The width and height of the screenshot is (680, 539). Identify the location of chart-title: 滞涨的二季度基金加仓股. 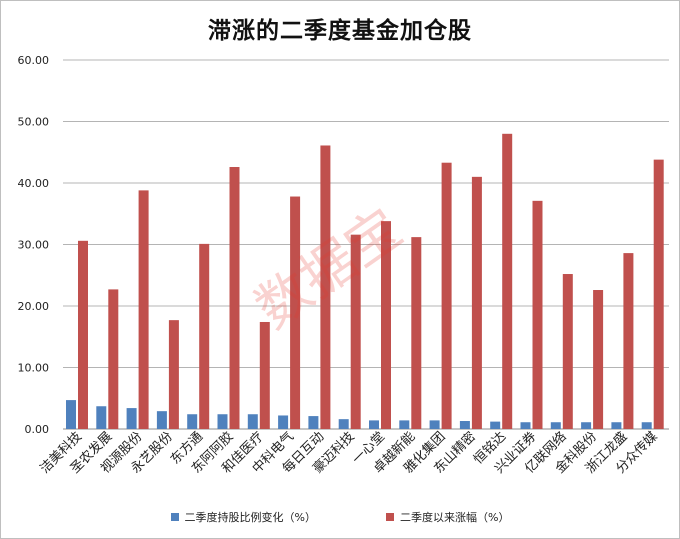
(340, 30).